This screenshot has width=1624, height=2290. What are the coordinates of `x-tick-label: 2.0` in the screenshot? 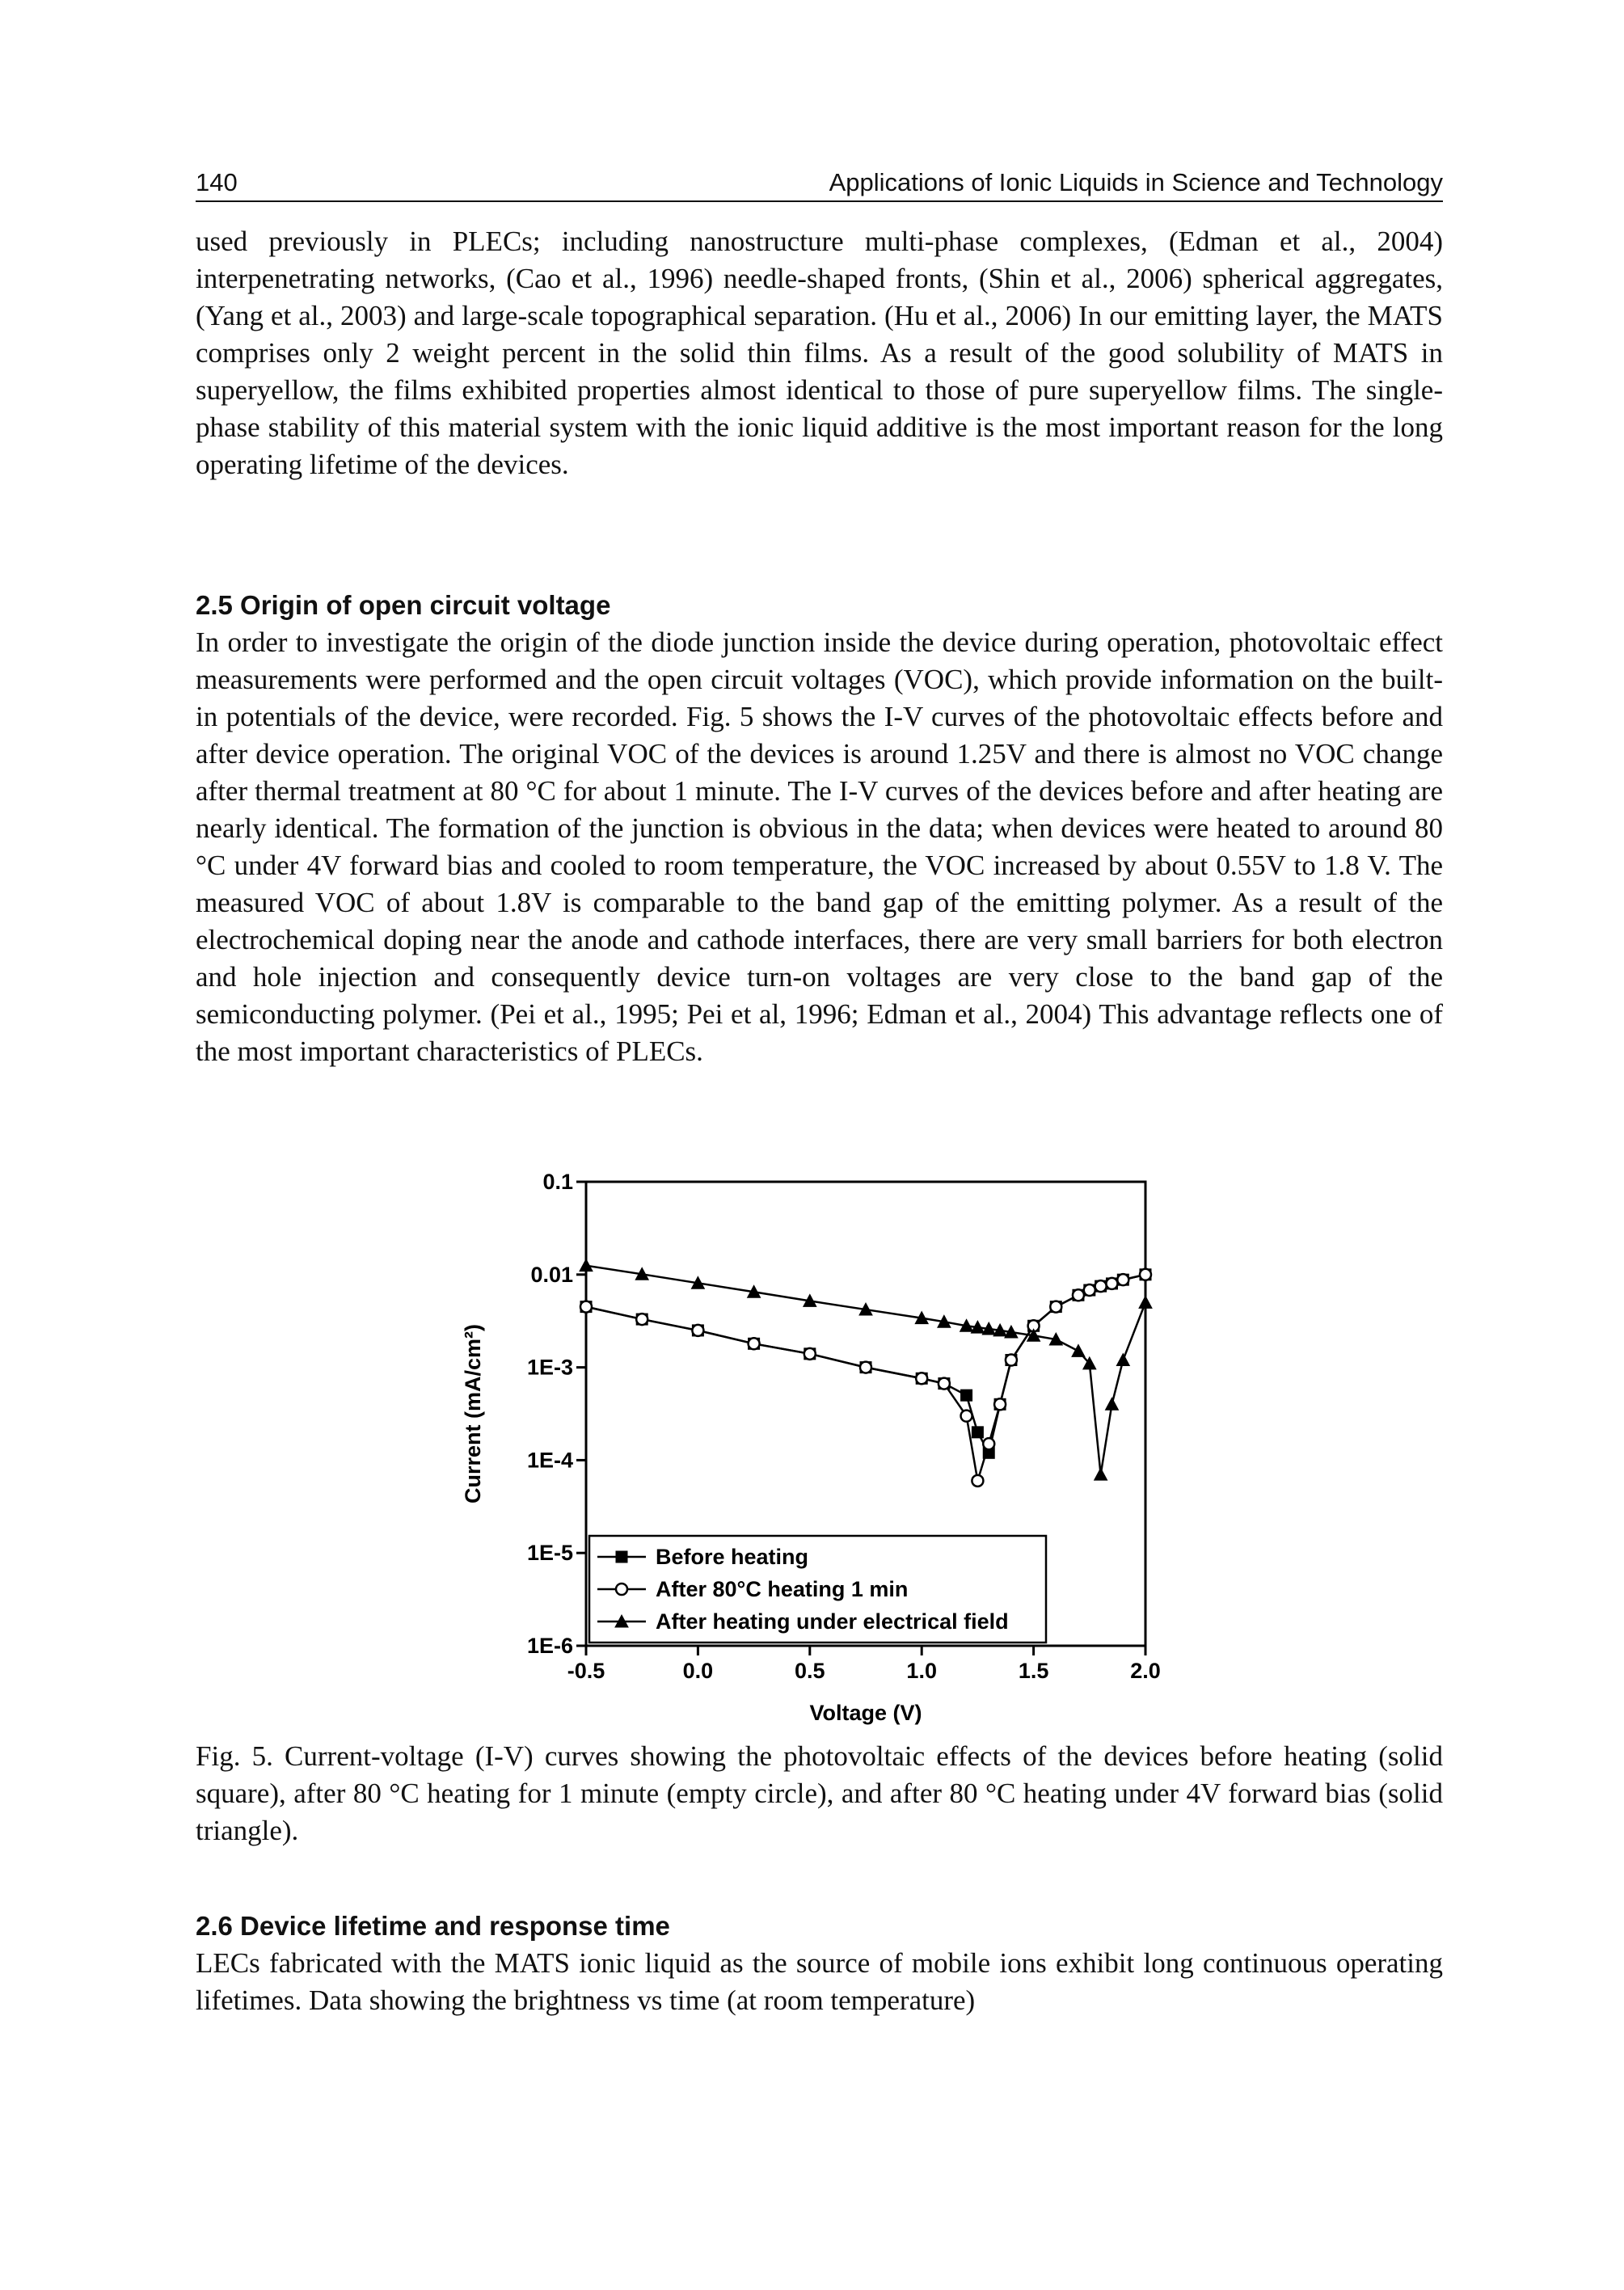 It's located at (1145, 1671).